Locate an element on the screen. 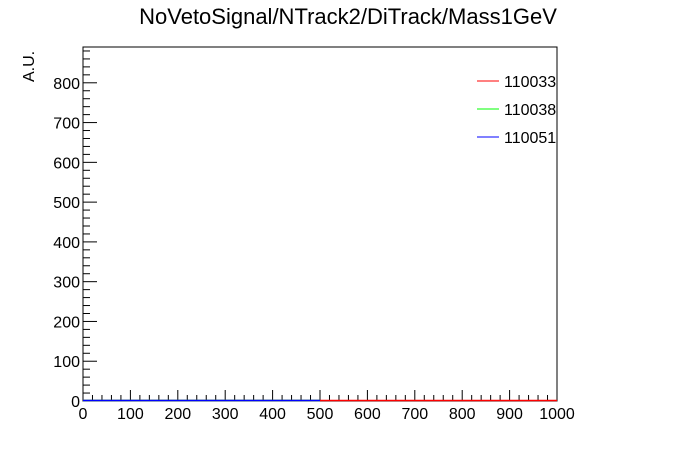 The height and width of the screenshot is (472, 696). y-tick-label: 300 is located at coordinates (66, 283).